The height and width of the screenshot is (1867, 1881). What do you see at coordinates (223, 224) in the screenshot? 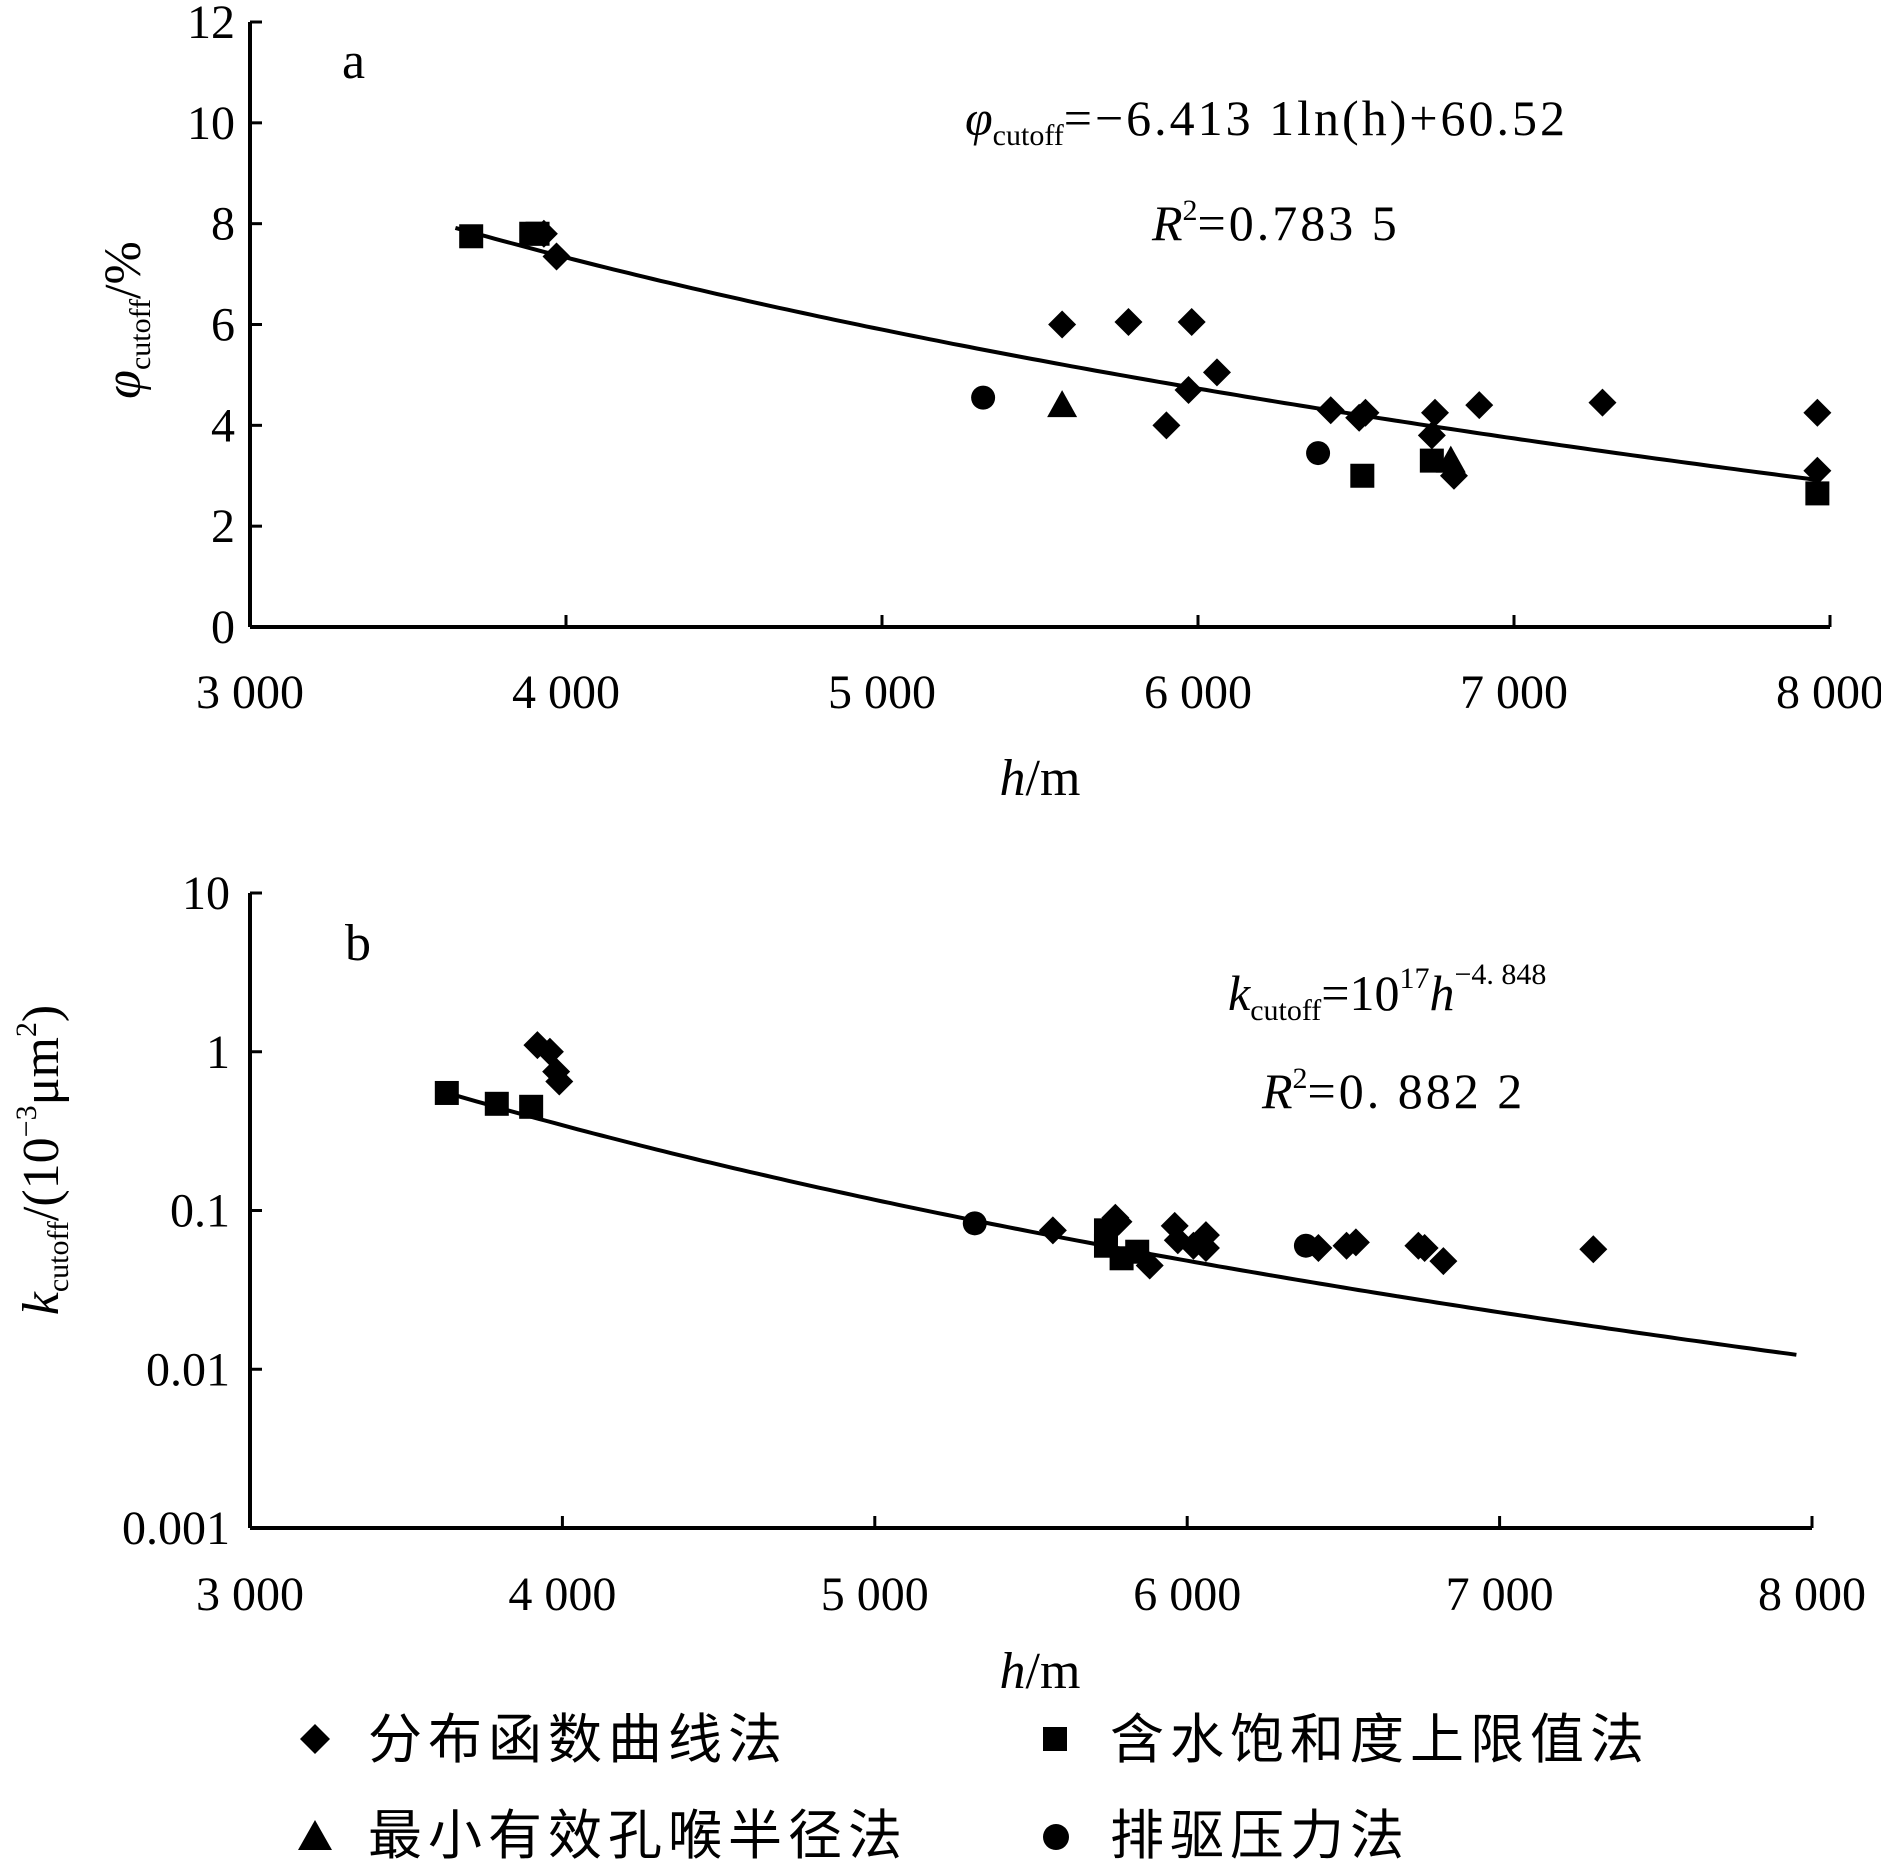
I see `y-tick-label: 8` at bounding box center [223, 224].